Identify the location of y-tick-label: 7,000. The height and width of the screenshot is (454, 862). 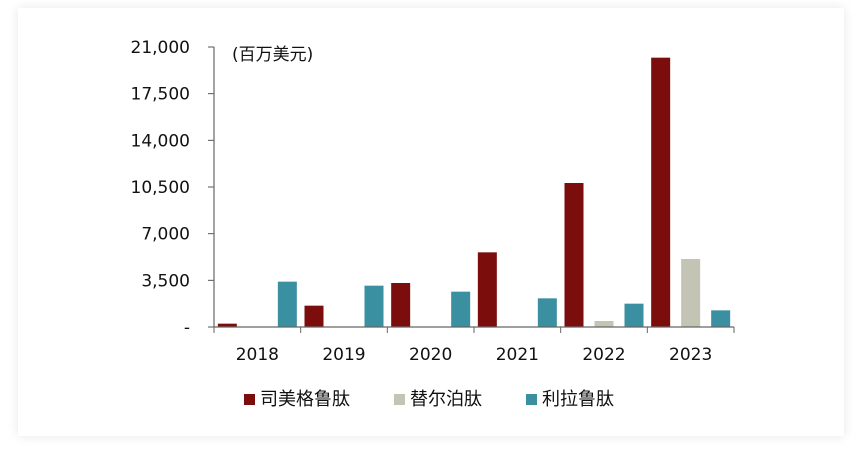
(165, 235).